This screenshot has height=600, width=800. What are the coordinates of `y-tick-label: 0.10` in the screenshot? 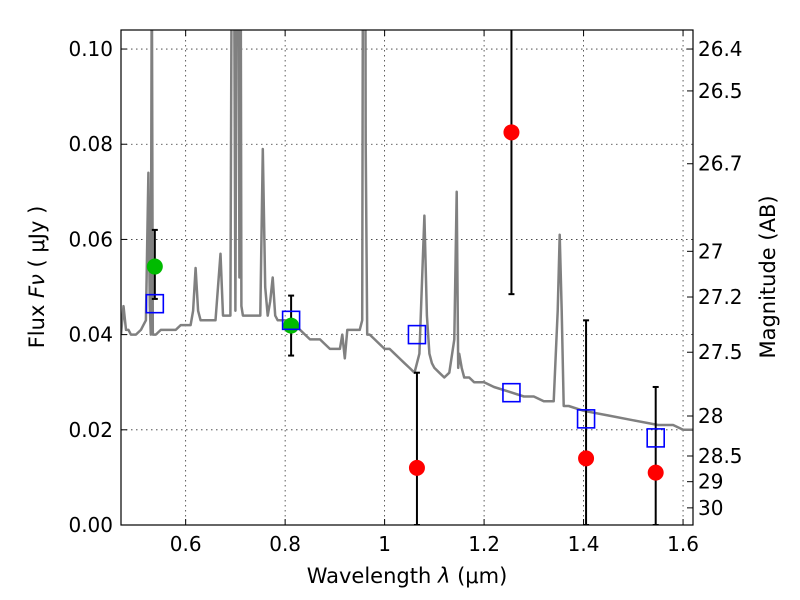 It's located at (90, 49).